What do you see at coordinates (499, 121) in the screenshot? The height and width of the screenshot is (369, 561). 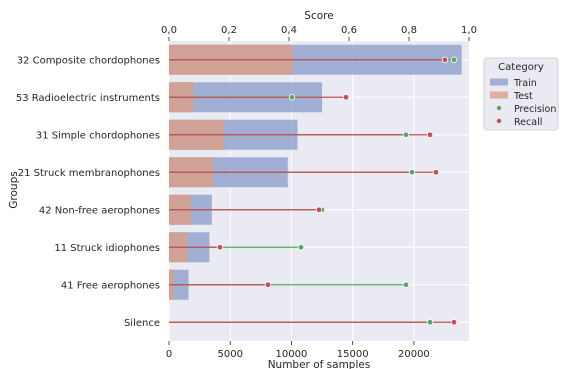 I see `legend-marker-recall` at bounding box center [499, 121].